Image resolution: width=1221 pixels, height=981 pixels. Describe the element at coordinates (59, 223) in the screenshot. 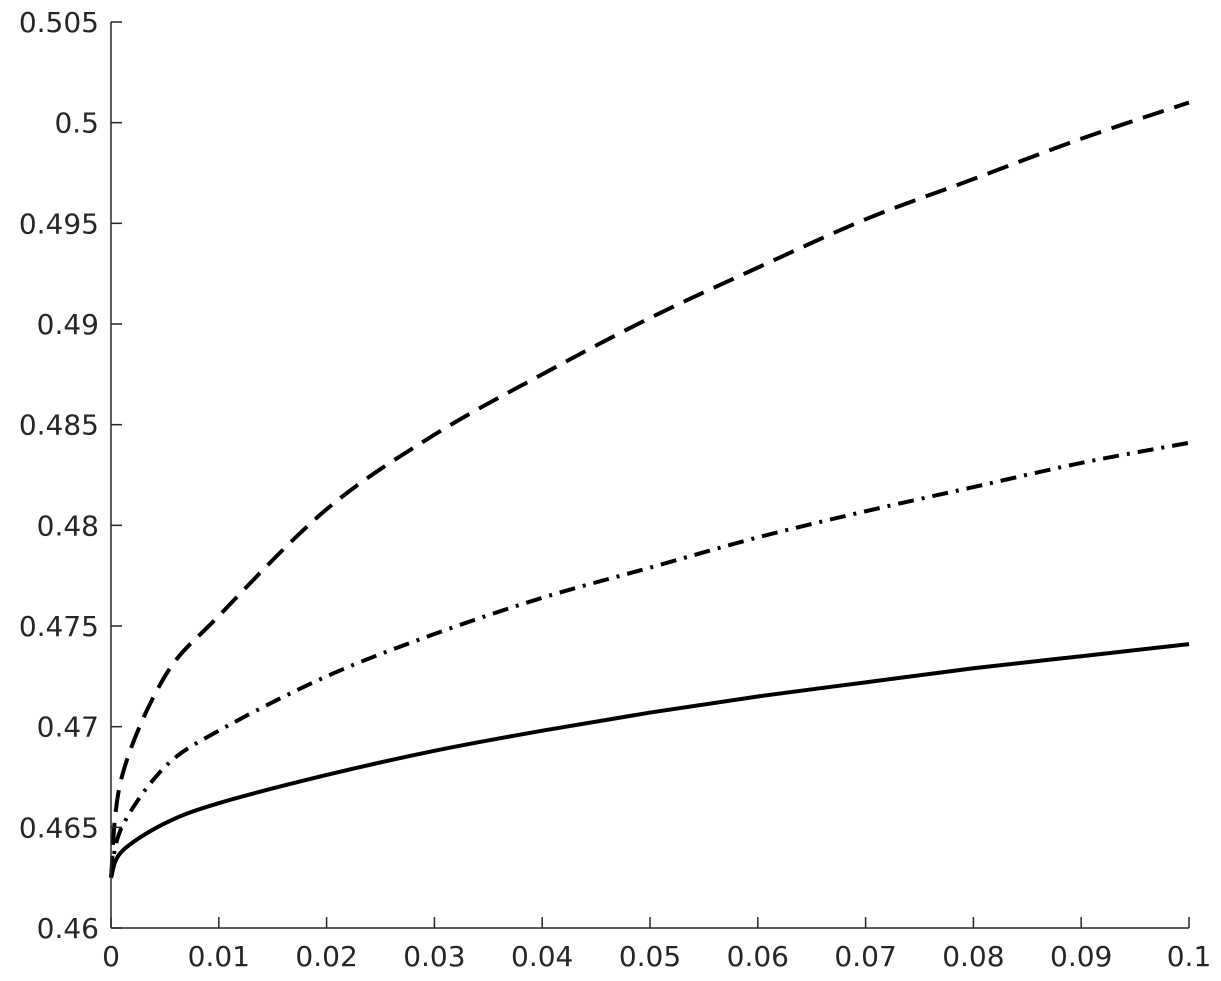

I see `y-tick-label: 0.495` at that location.